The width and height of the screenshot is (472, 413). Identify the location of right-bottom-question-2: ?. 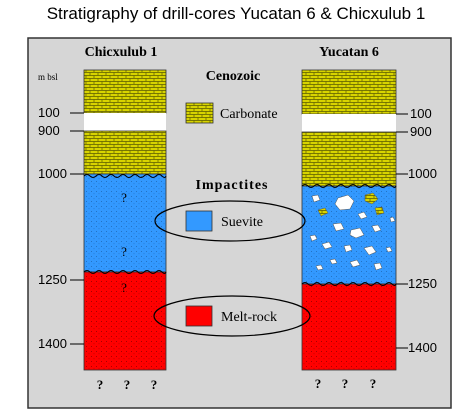
(345, 383).